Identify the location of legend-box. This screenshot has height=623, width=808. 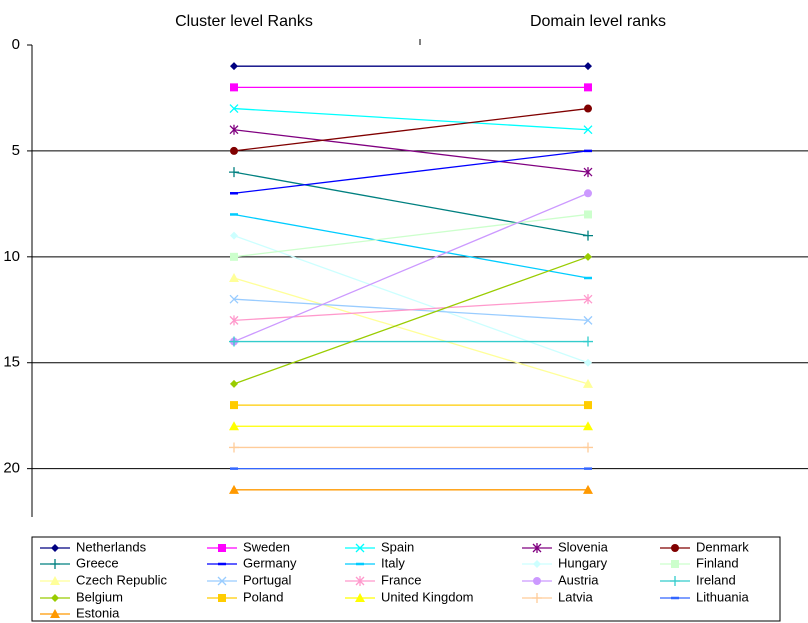
(406, 579).